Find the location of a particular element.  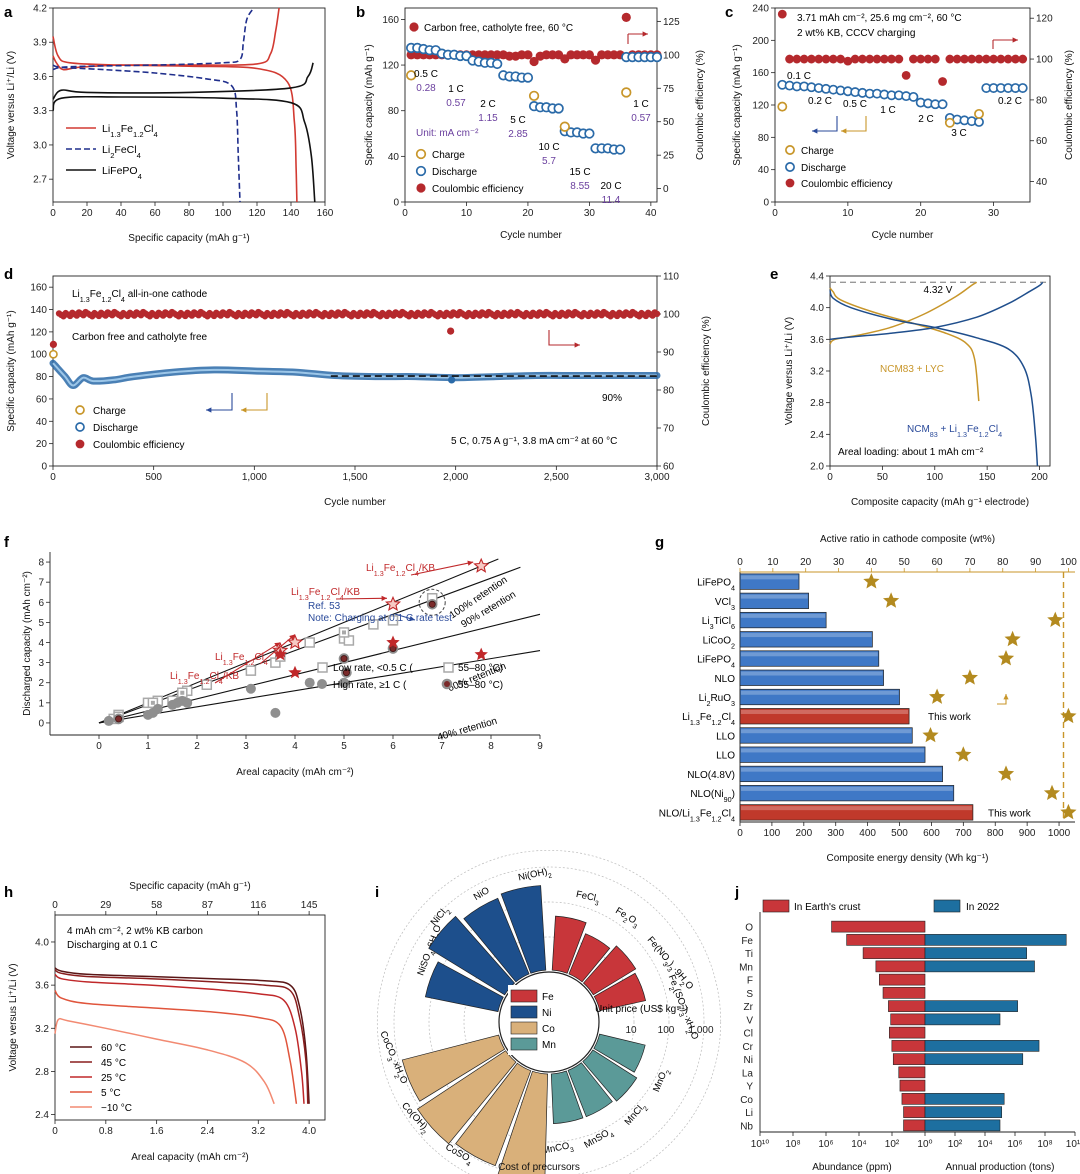

high-rate-point is located at coordinates (344, 682).